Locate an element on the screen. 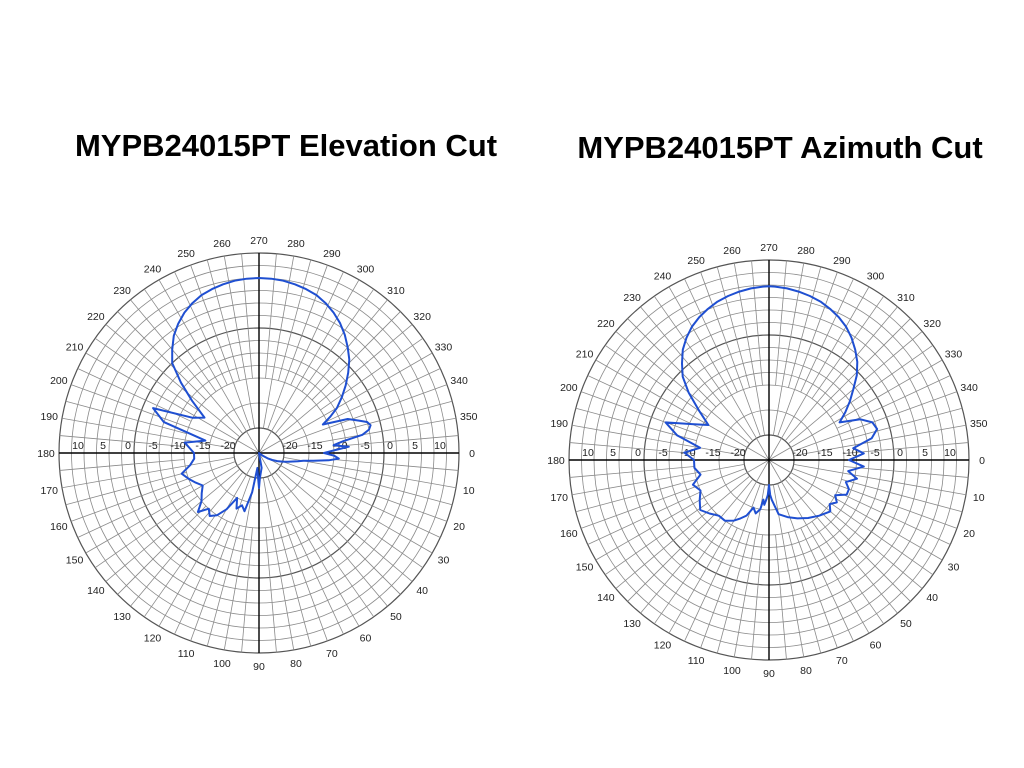 This screenshot has height=768, width=1024. azimuth-angle-label: 200 is located at coordinates (569, 388).